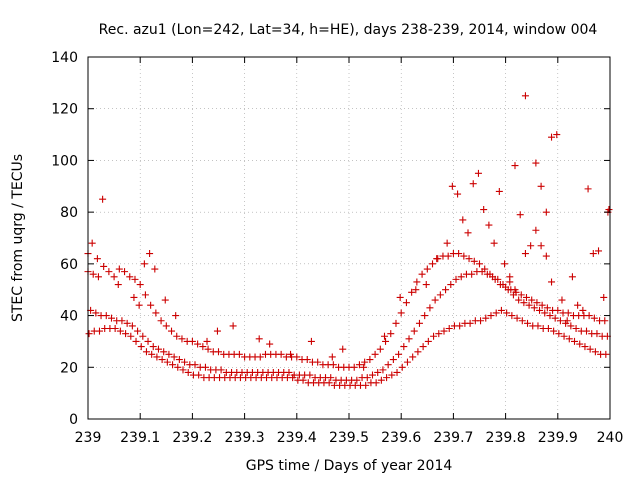  What do you see at coordinates (506, 438) in the screenshot?
I see `x-tick-label: 239.8` at bounding box center [506, 438].